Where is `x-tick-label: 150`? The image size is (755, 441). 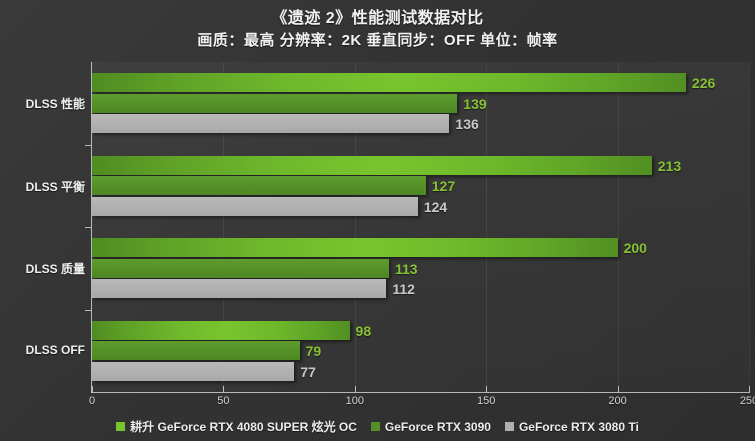
x-tick-label: 150 is located at coordinates (486, 401).